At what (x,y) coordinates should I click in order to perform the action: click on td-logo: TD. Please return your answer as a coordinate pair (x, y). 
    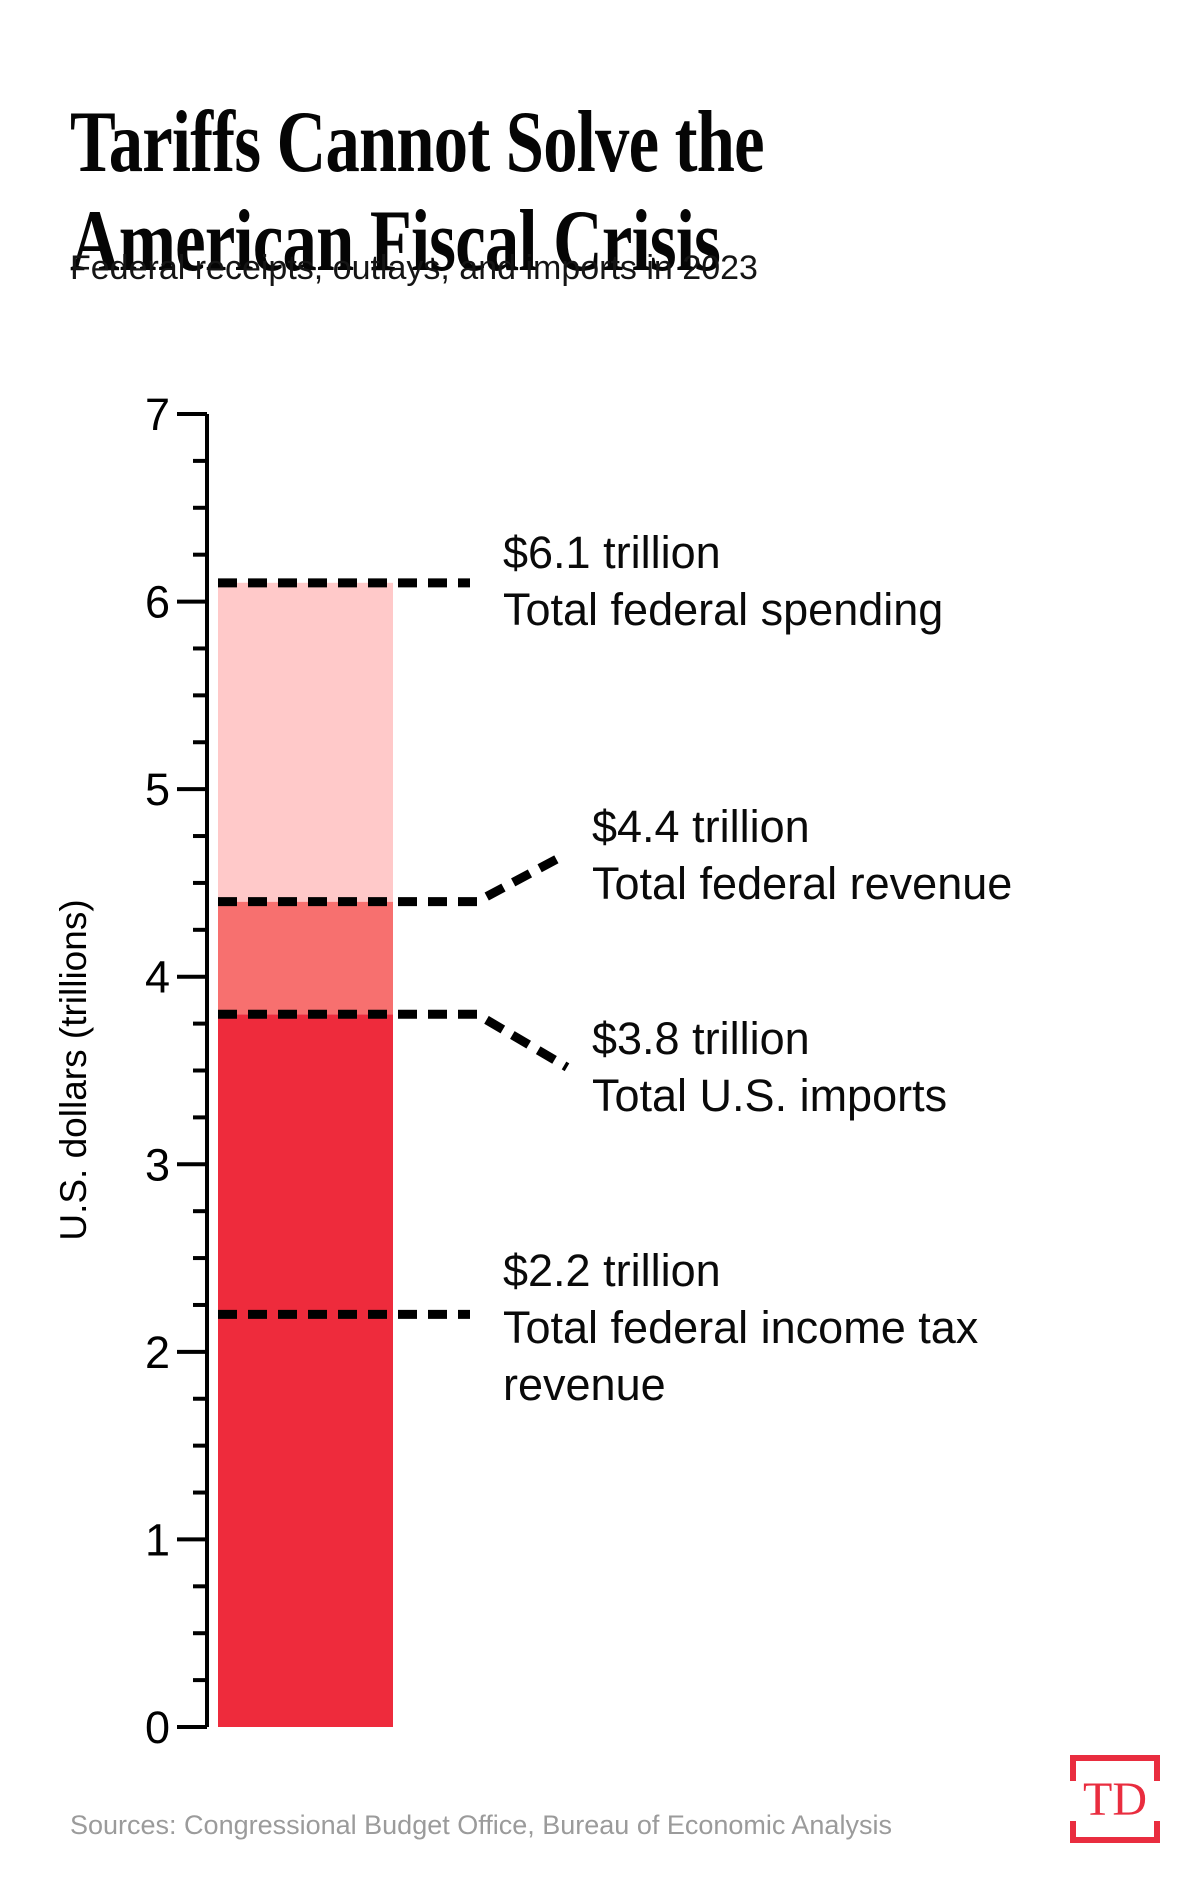
    Looking at the image, I should click on (1115, 1799).